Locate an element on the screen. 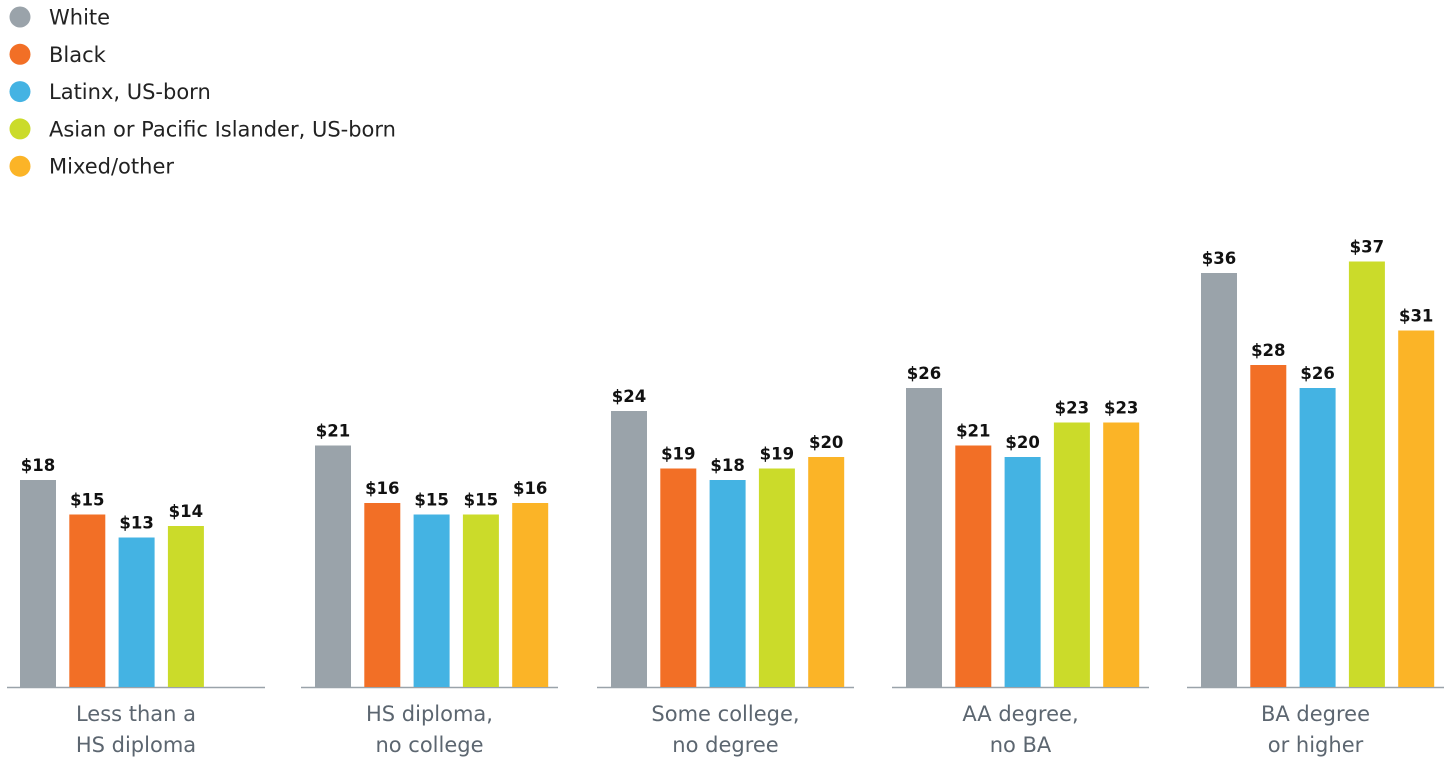 The height and width of the screenshot is (760, 1453). category-label-line: no BA is located at coordinates (1021, 745).